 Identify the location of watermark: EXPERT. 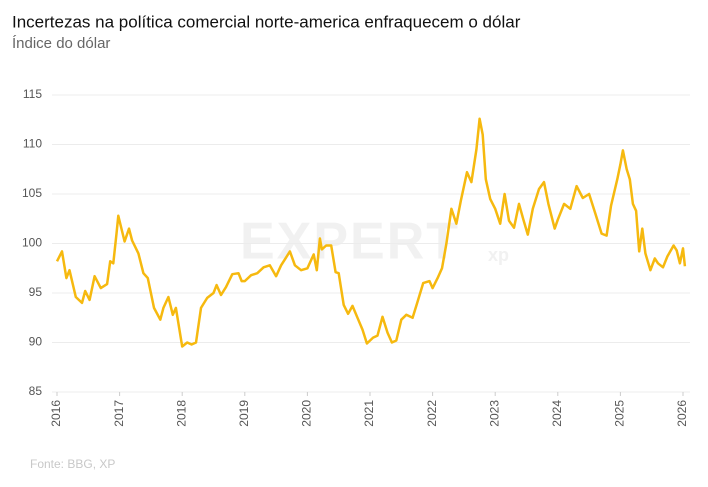
(350, 242).